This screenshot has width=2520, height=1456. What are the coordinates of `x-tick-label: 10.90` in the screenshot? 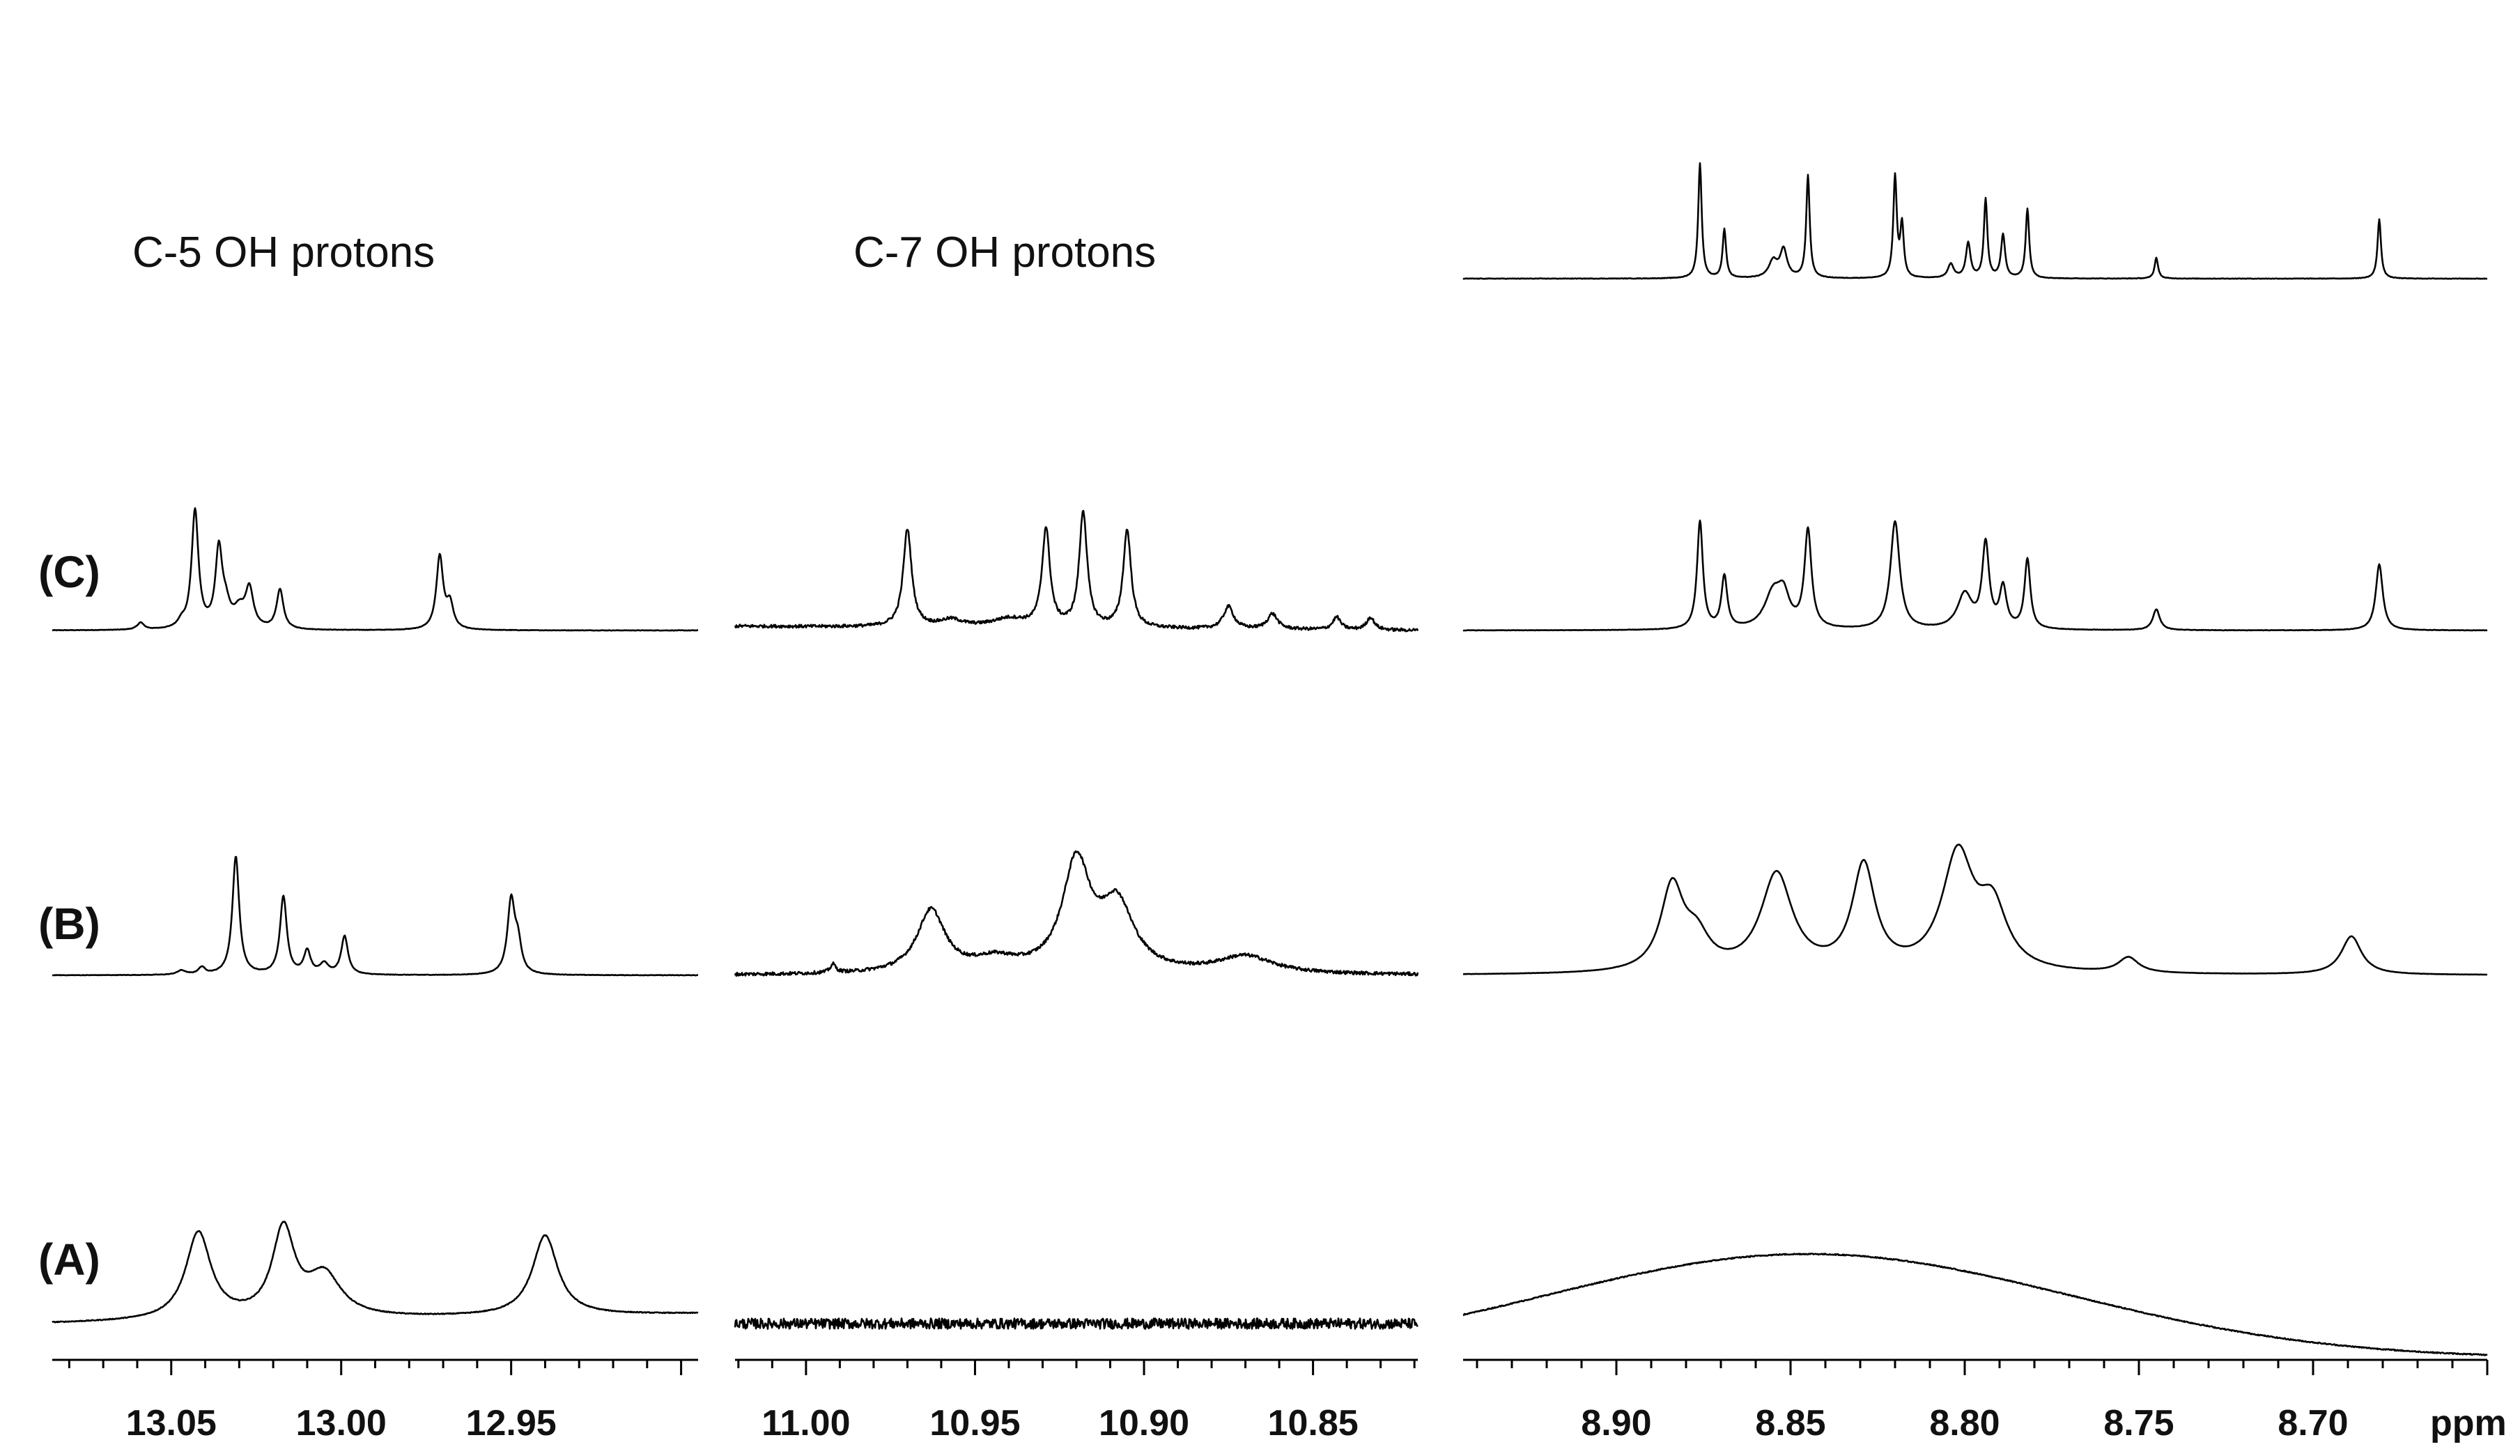 It's located at (1144, 1423).